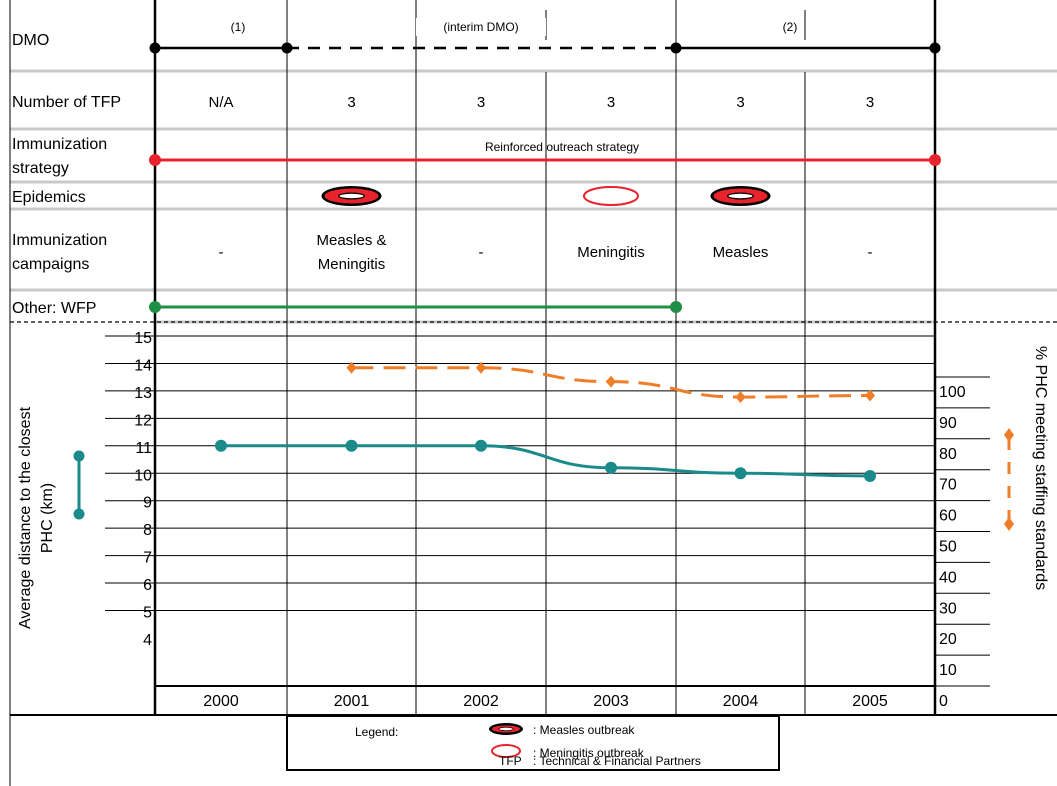 The height and width of the screenshot is (786, 1057). I want to click on row-label-strategy: strategy, so click(40, 168).